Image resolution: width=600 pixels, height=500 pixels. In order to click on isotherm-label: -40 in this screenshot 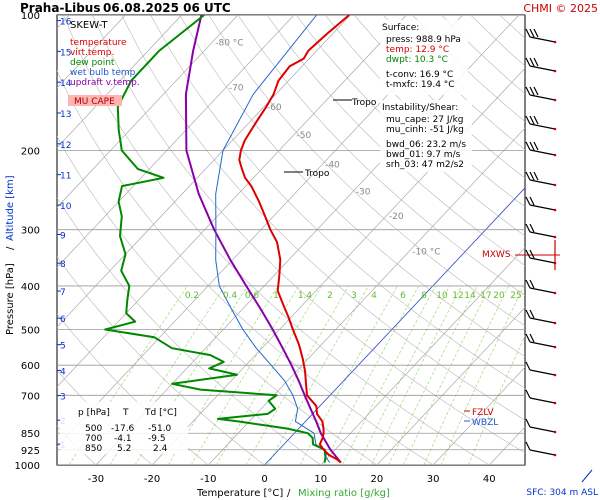, I will do `click(332, 166)`.